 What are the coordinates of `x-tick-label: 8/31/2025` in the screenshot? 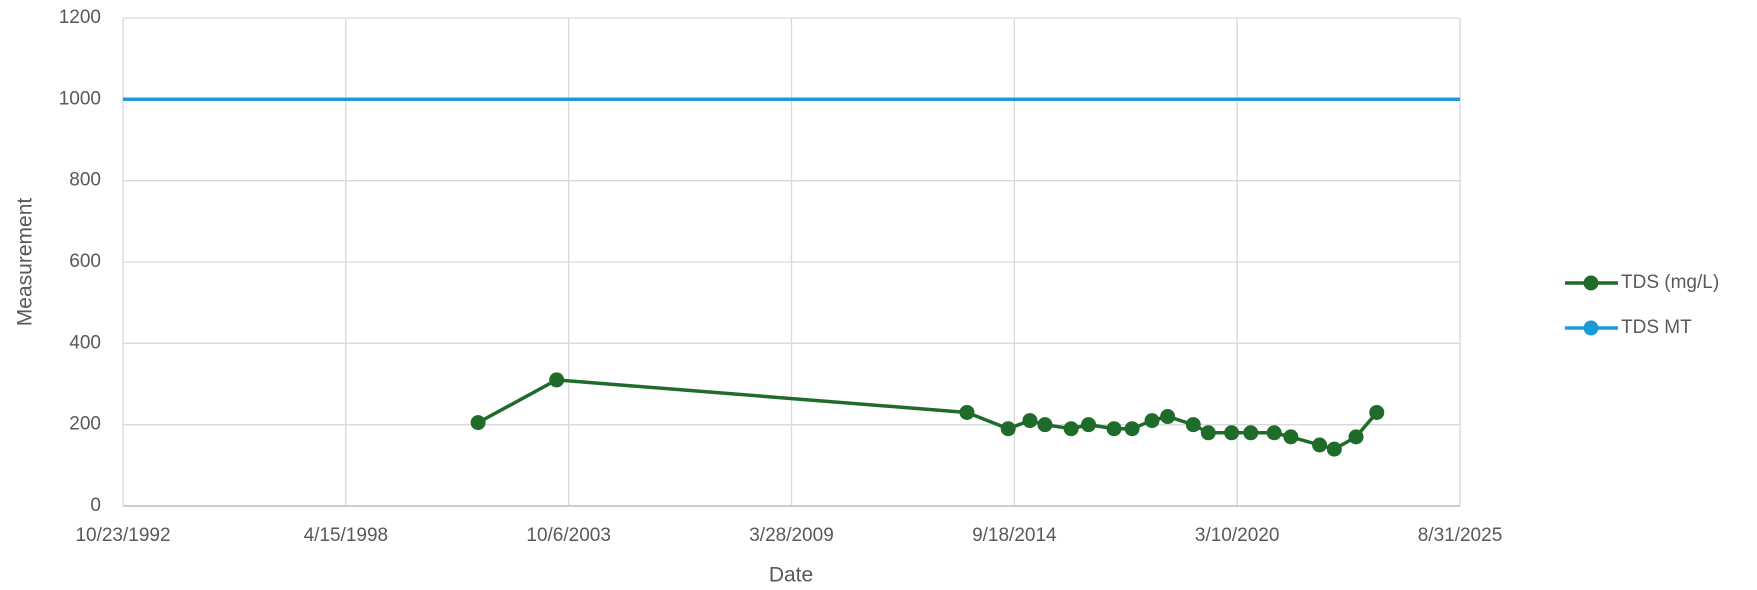 It's located at (1460, 535).